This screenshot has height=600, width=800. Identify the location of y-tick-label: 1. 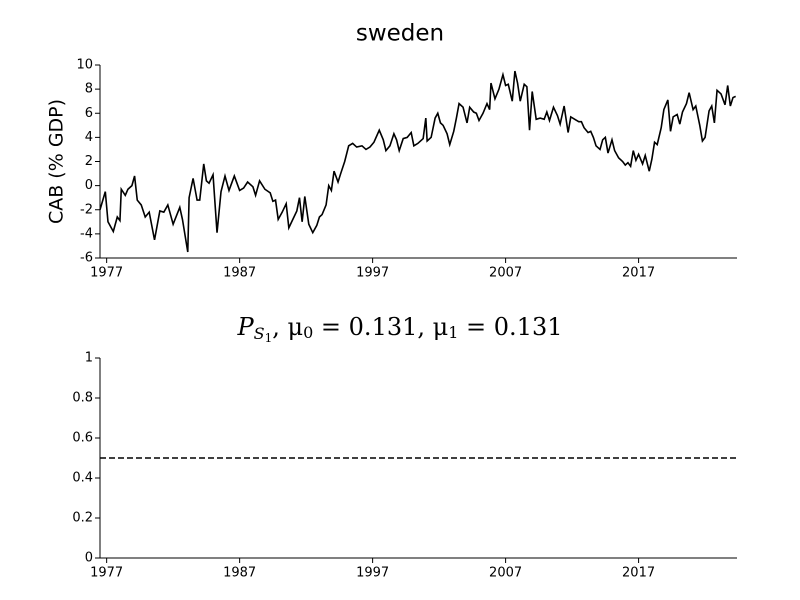
(89, 358).